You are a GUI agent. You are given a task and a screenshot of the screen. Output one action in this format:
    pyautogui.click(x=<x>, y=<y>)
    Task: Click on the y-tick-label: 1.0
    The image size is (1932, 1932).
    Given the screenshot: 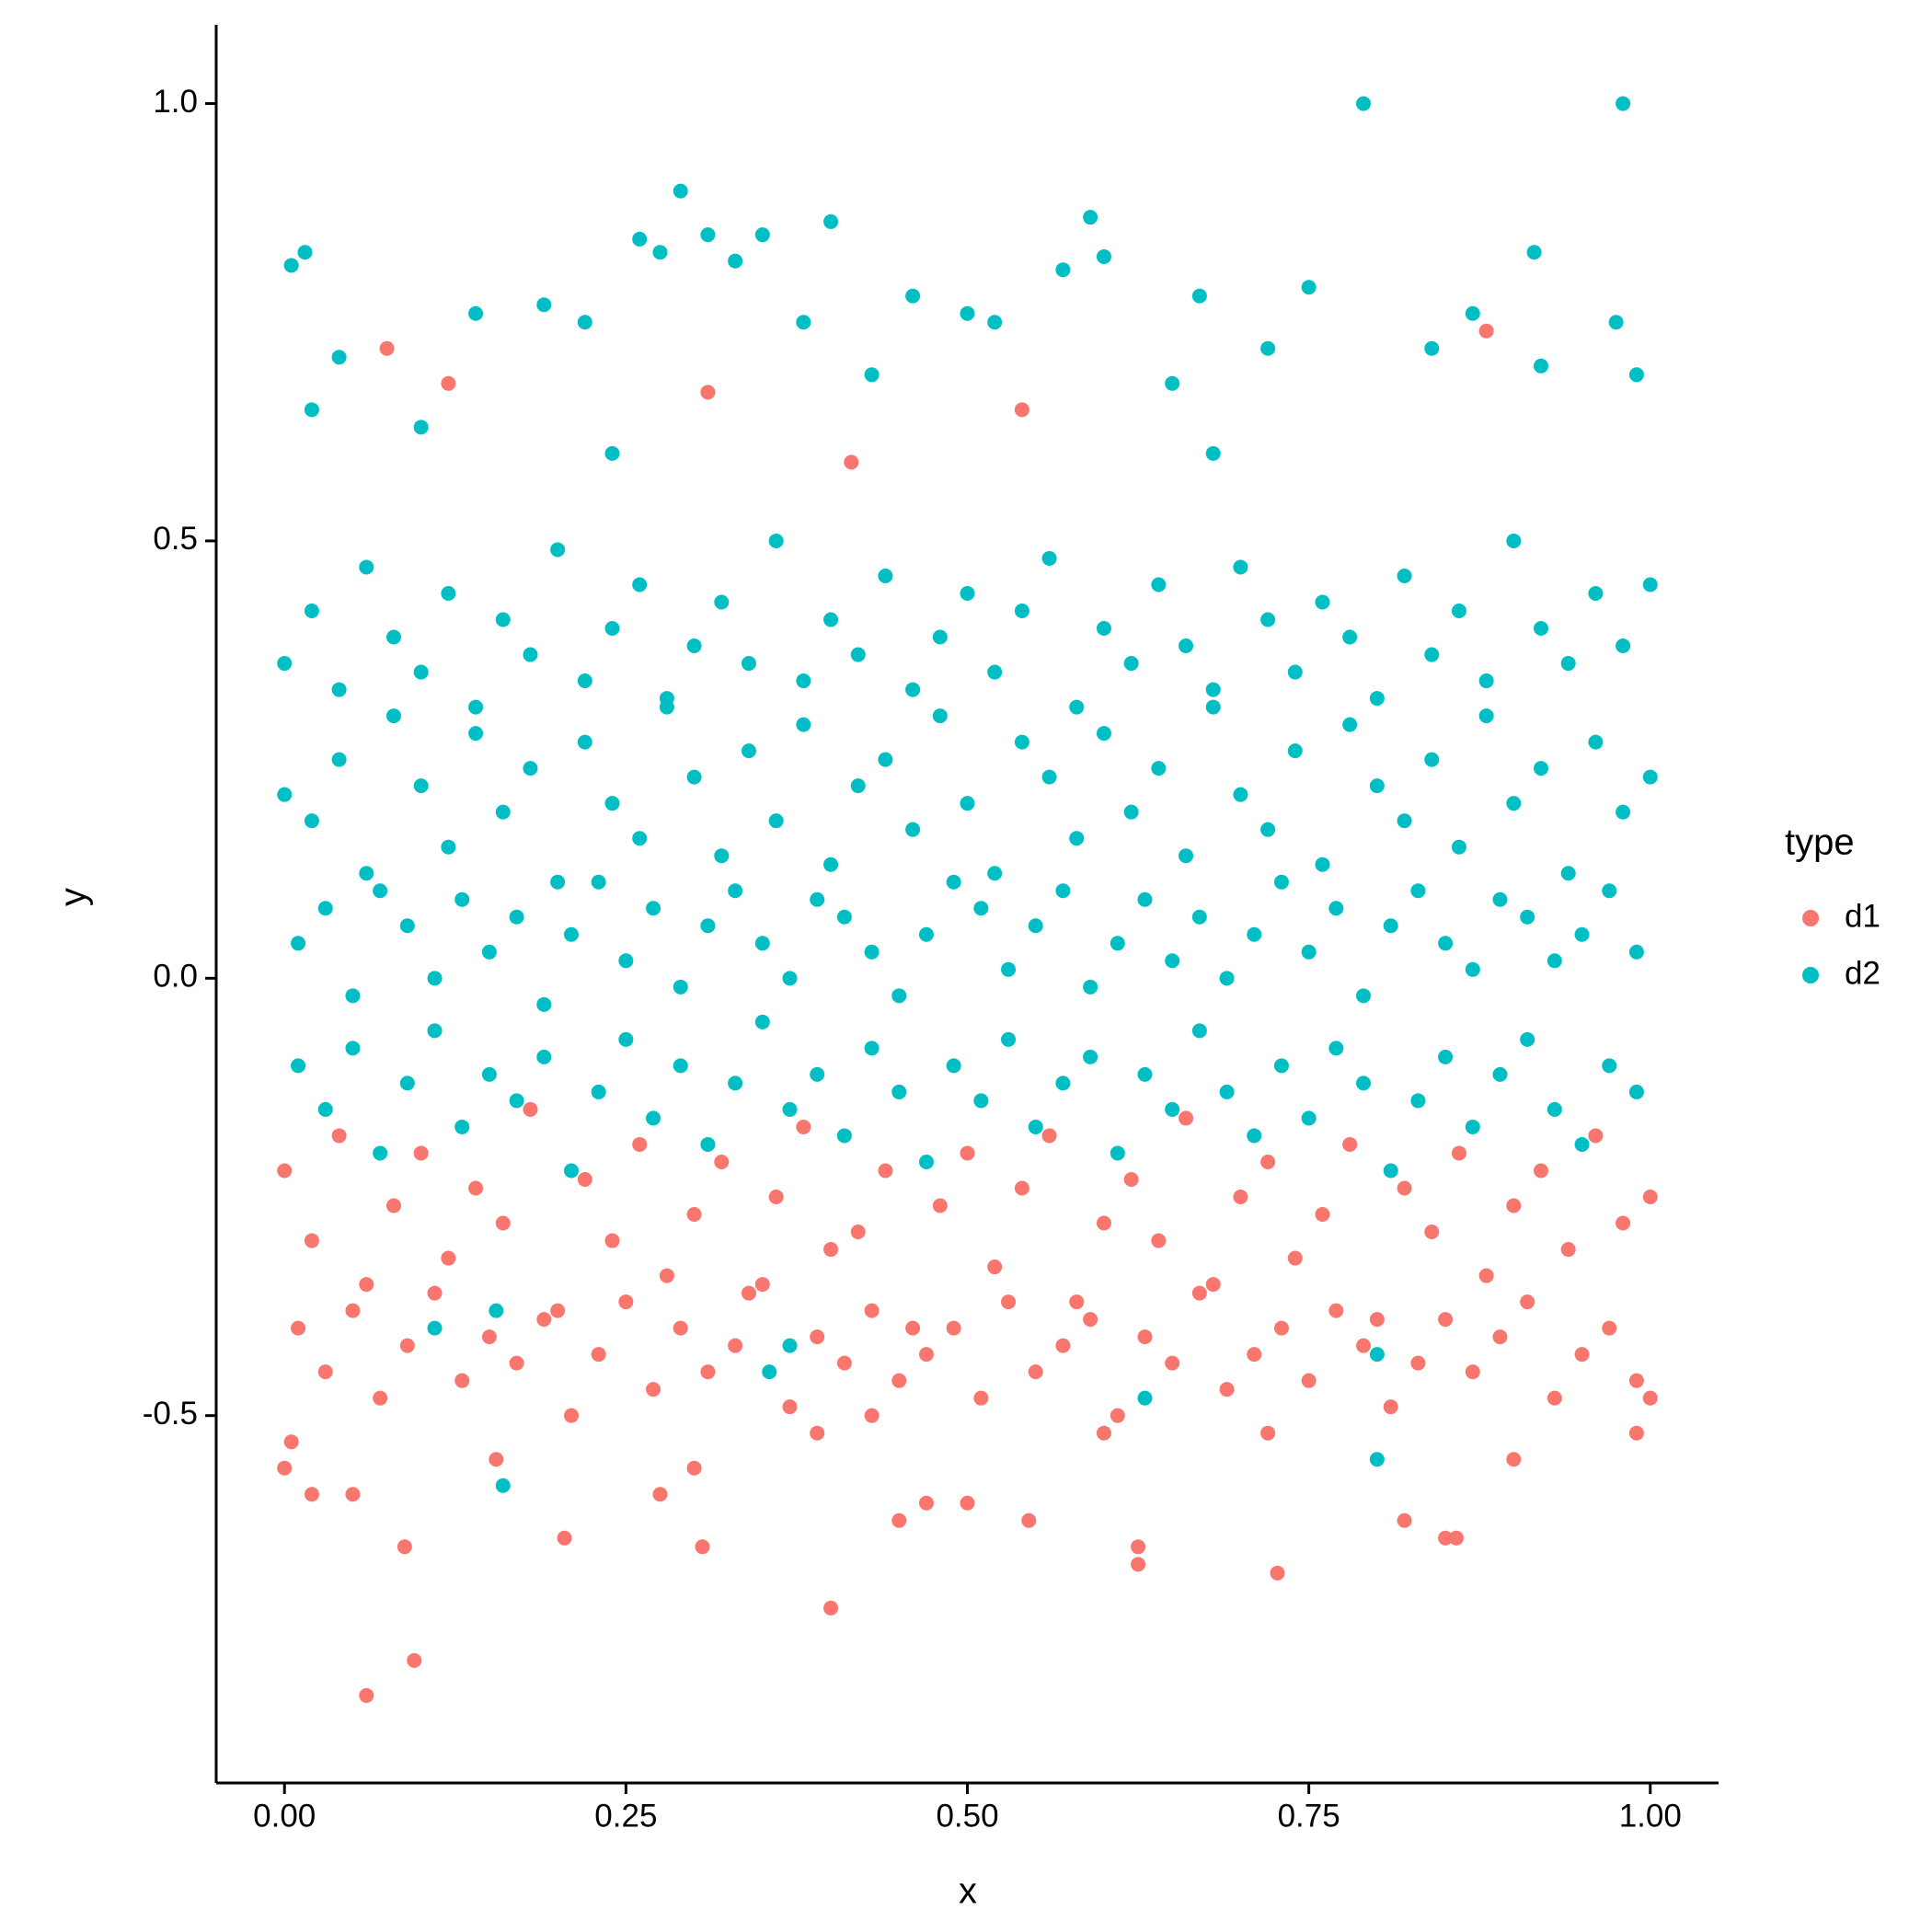 What is the action you would take?
    pyautogui.click(x=175, y=102)
    